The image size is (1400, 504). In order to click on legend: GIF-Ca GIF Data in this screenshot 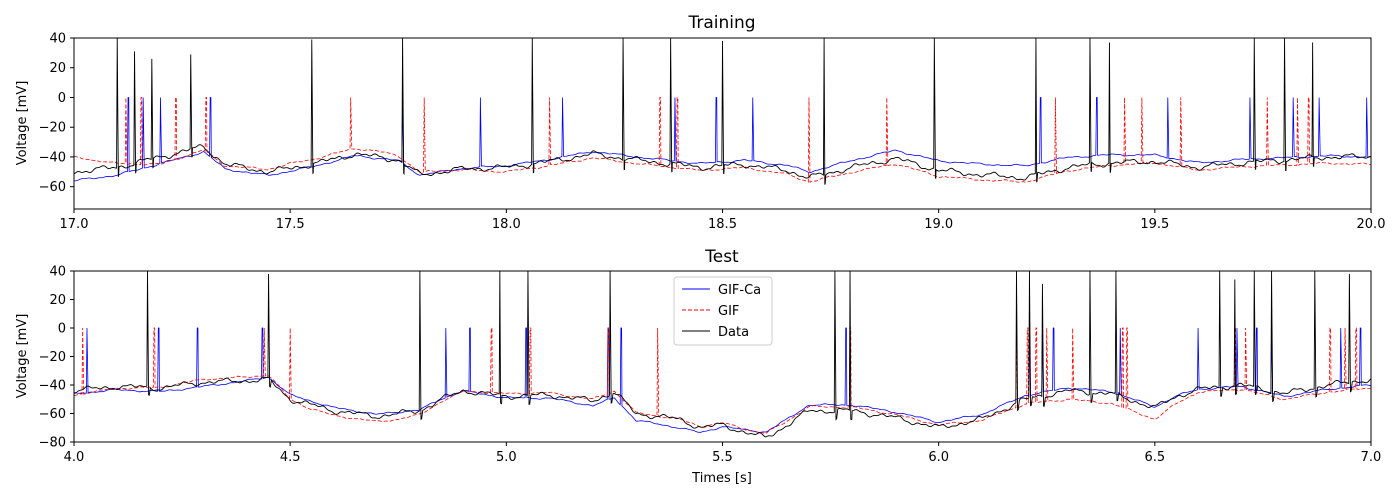, I will do `click(723, 311)`.